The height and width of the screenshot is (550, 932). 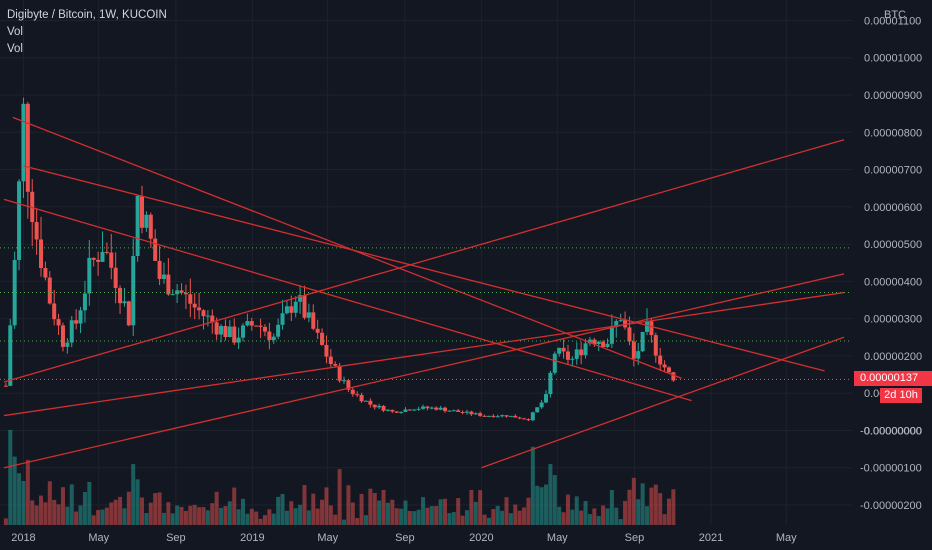 I want to click on y-tick-label: 0.00000200, so click(x=893, y=357).